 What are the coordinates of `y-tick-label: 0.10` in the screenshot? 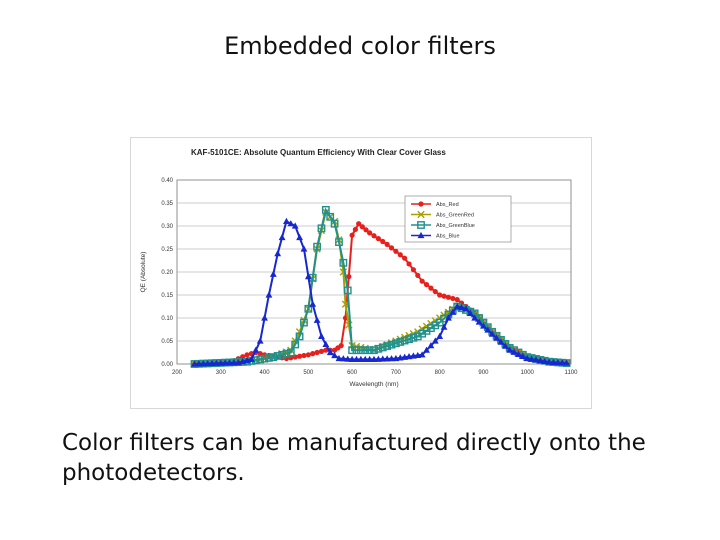 It's located at (167, 319).